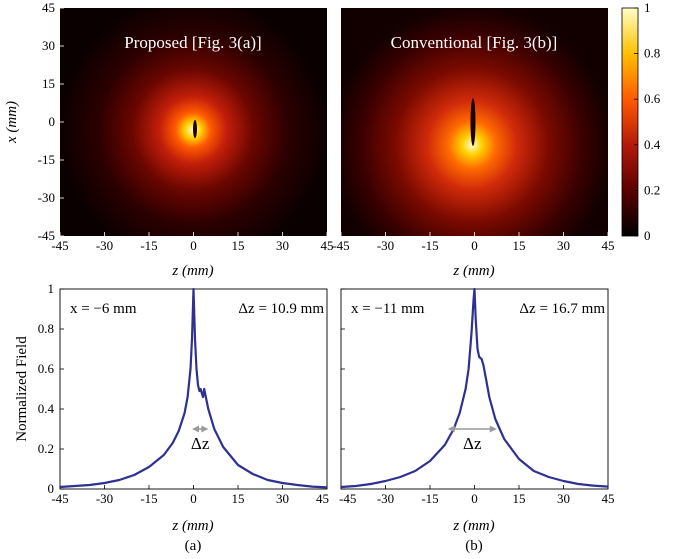 Image resolution: width=687 pixels, height=559 pixels. What do you see at coordinates (48, 83) in the screenshot?
I see `y-tick-label: 15` at bounding box center [48, 83].